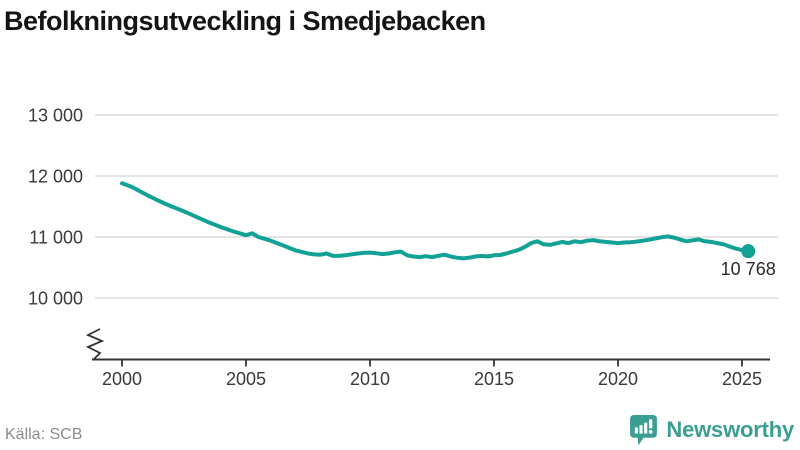 This screenshot has width=800, height=450. Describe the element at coordinates (748, 269) in the screenshot. I see `end-value-label: 10 768` at that location.